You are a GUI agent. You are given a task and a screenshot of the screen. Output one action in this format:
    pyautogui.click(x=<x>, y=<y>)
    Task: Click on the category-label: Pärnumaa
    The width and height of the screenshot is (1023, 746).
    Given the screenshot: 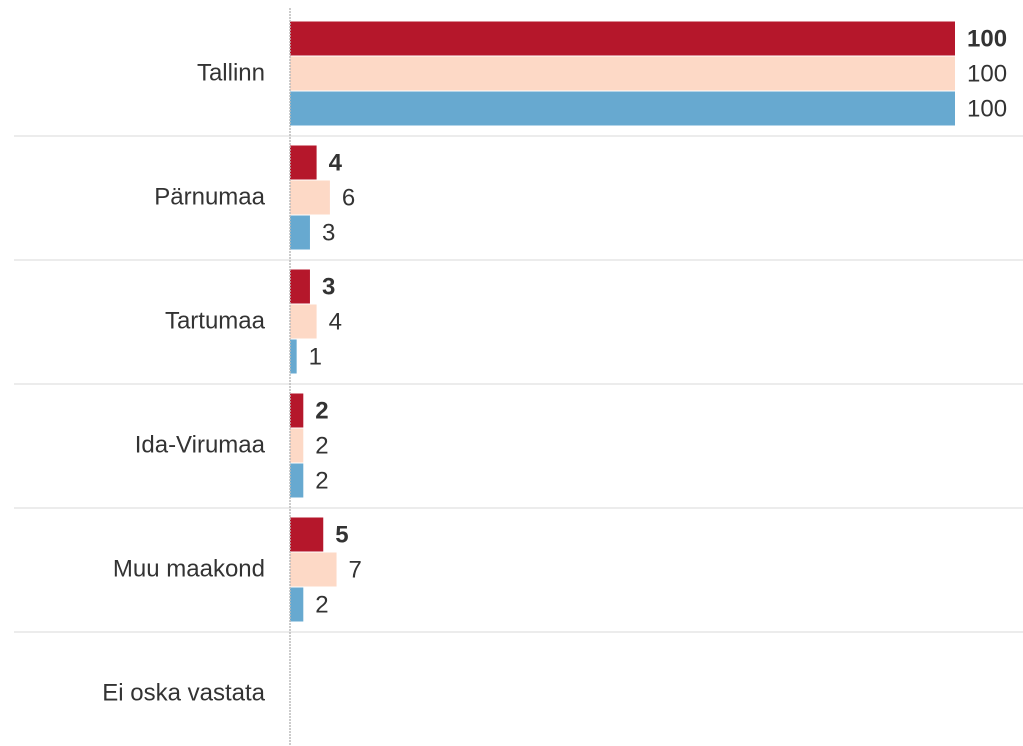 What is the action you would take?
    pyautogui.click(x=209, y=196)
    